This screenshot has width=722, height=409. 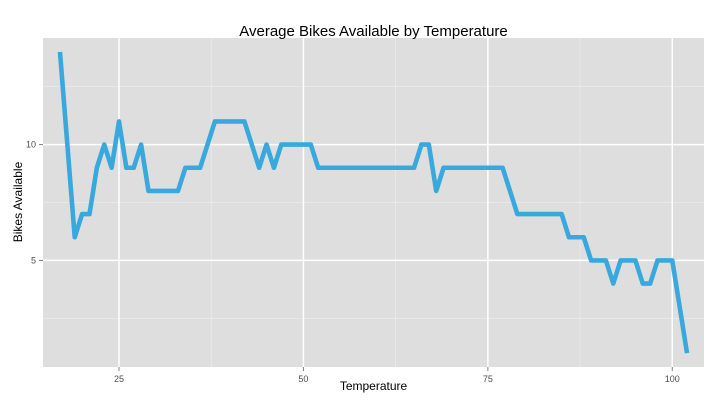 I want to click on x-tick-label: 25, so click(x=119, y=379).